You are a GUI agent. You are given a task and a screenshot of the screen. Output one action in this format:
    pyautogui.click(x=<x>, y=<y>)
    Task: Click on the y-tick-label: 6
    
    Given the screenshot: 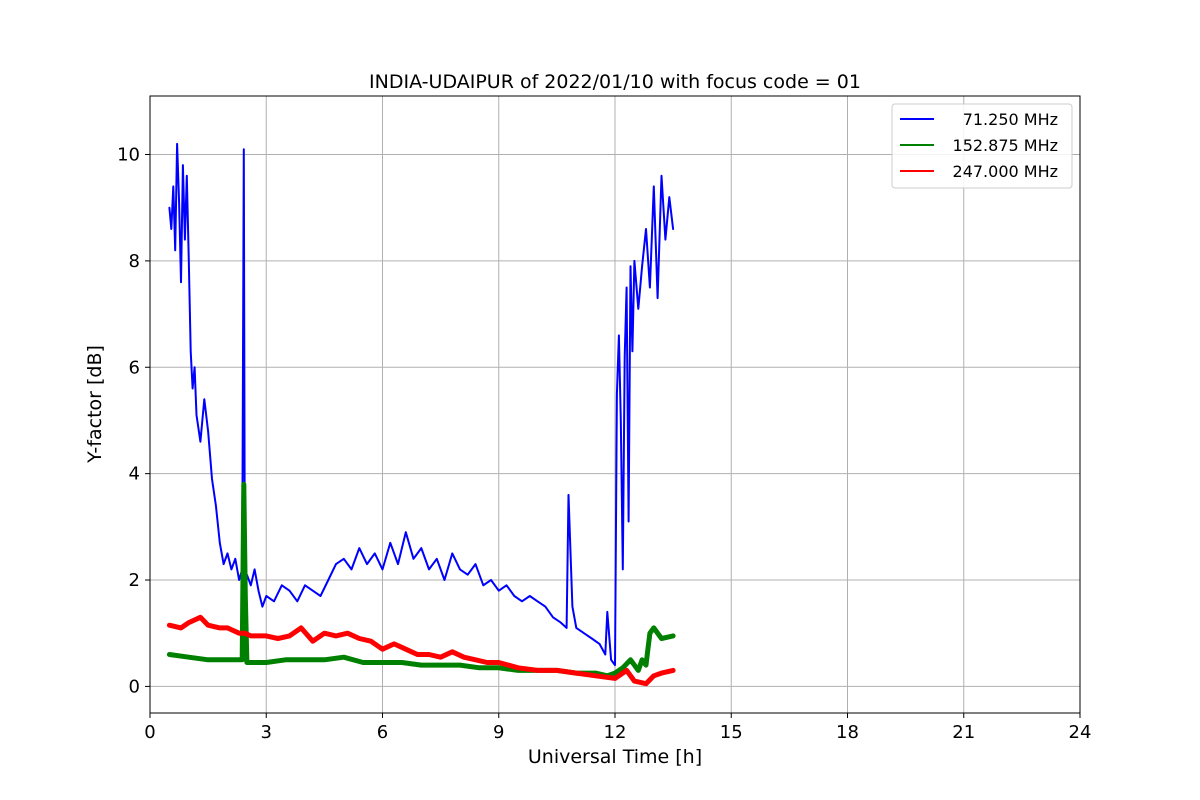 What is the action you would take?
    pyautogui.click(x=134, y=367)
    